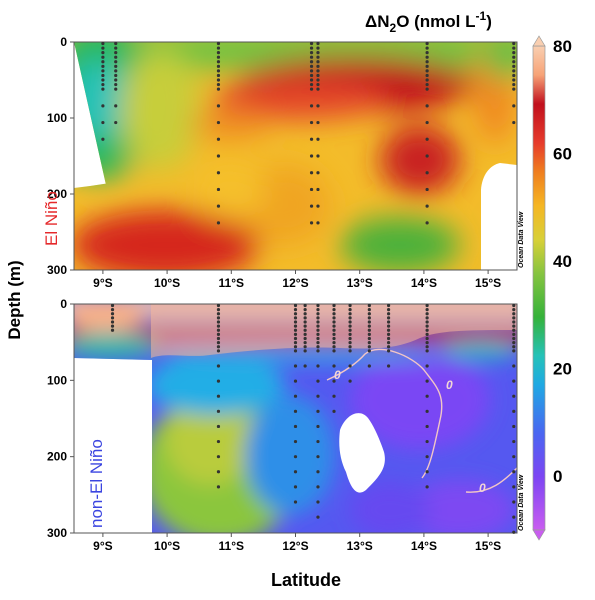  Describe the element at coordinates (51, 218) in the screenshot. I see `panel-label-el-nino: El Niño` at that location.